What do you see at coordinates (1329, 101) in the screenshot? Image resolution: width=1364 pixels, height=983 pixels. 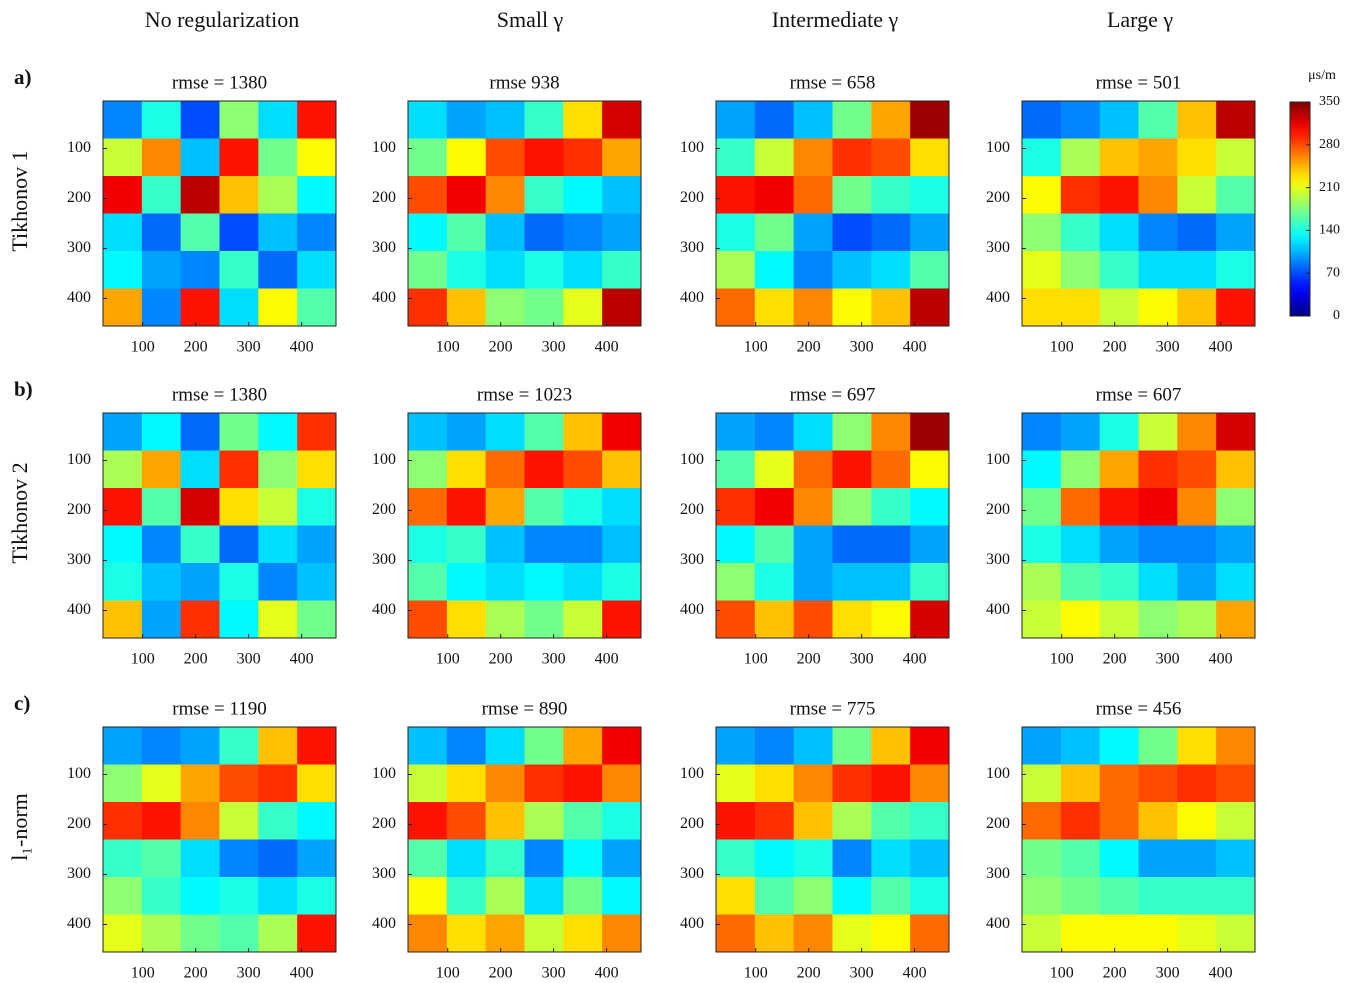 I see `colorbar-tick-label: 350` at bounding box center [1329, 101].